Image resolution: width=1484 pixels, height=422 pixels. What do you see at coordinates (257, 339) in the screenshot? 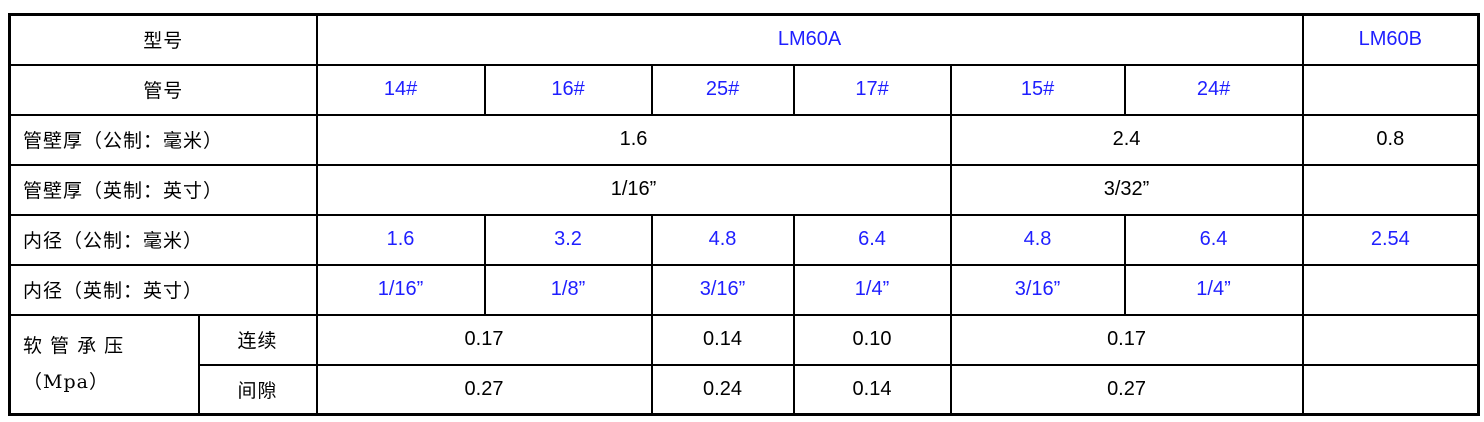
I see `table-cell: 连续` at bounding box center [257, 339].